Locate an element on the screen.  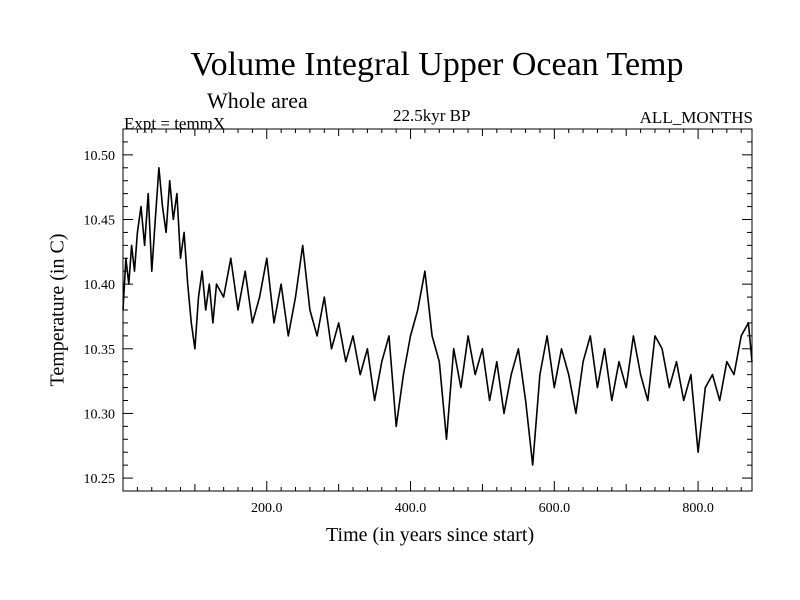
period-label: 22.5kyr BP is located at coordinates (432, 115).